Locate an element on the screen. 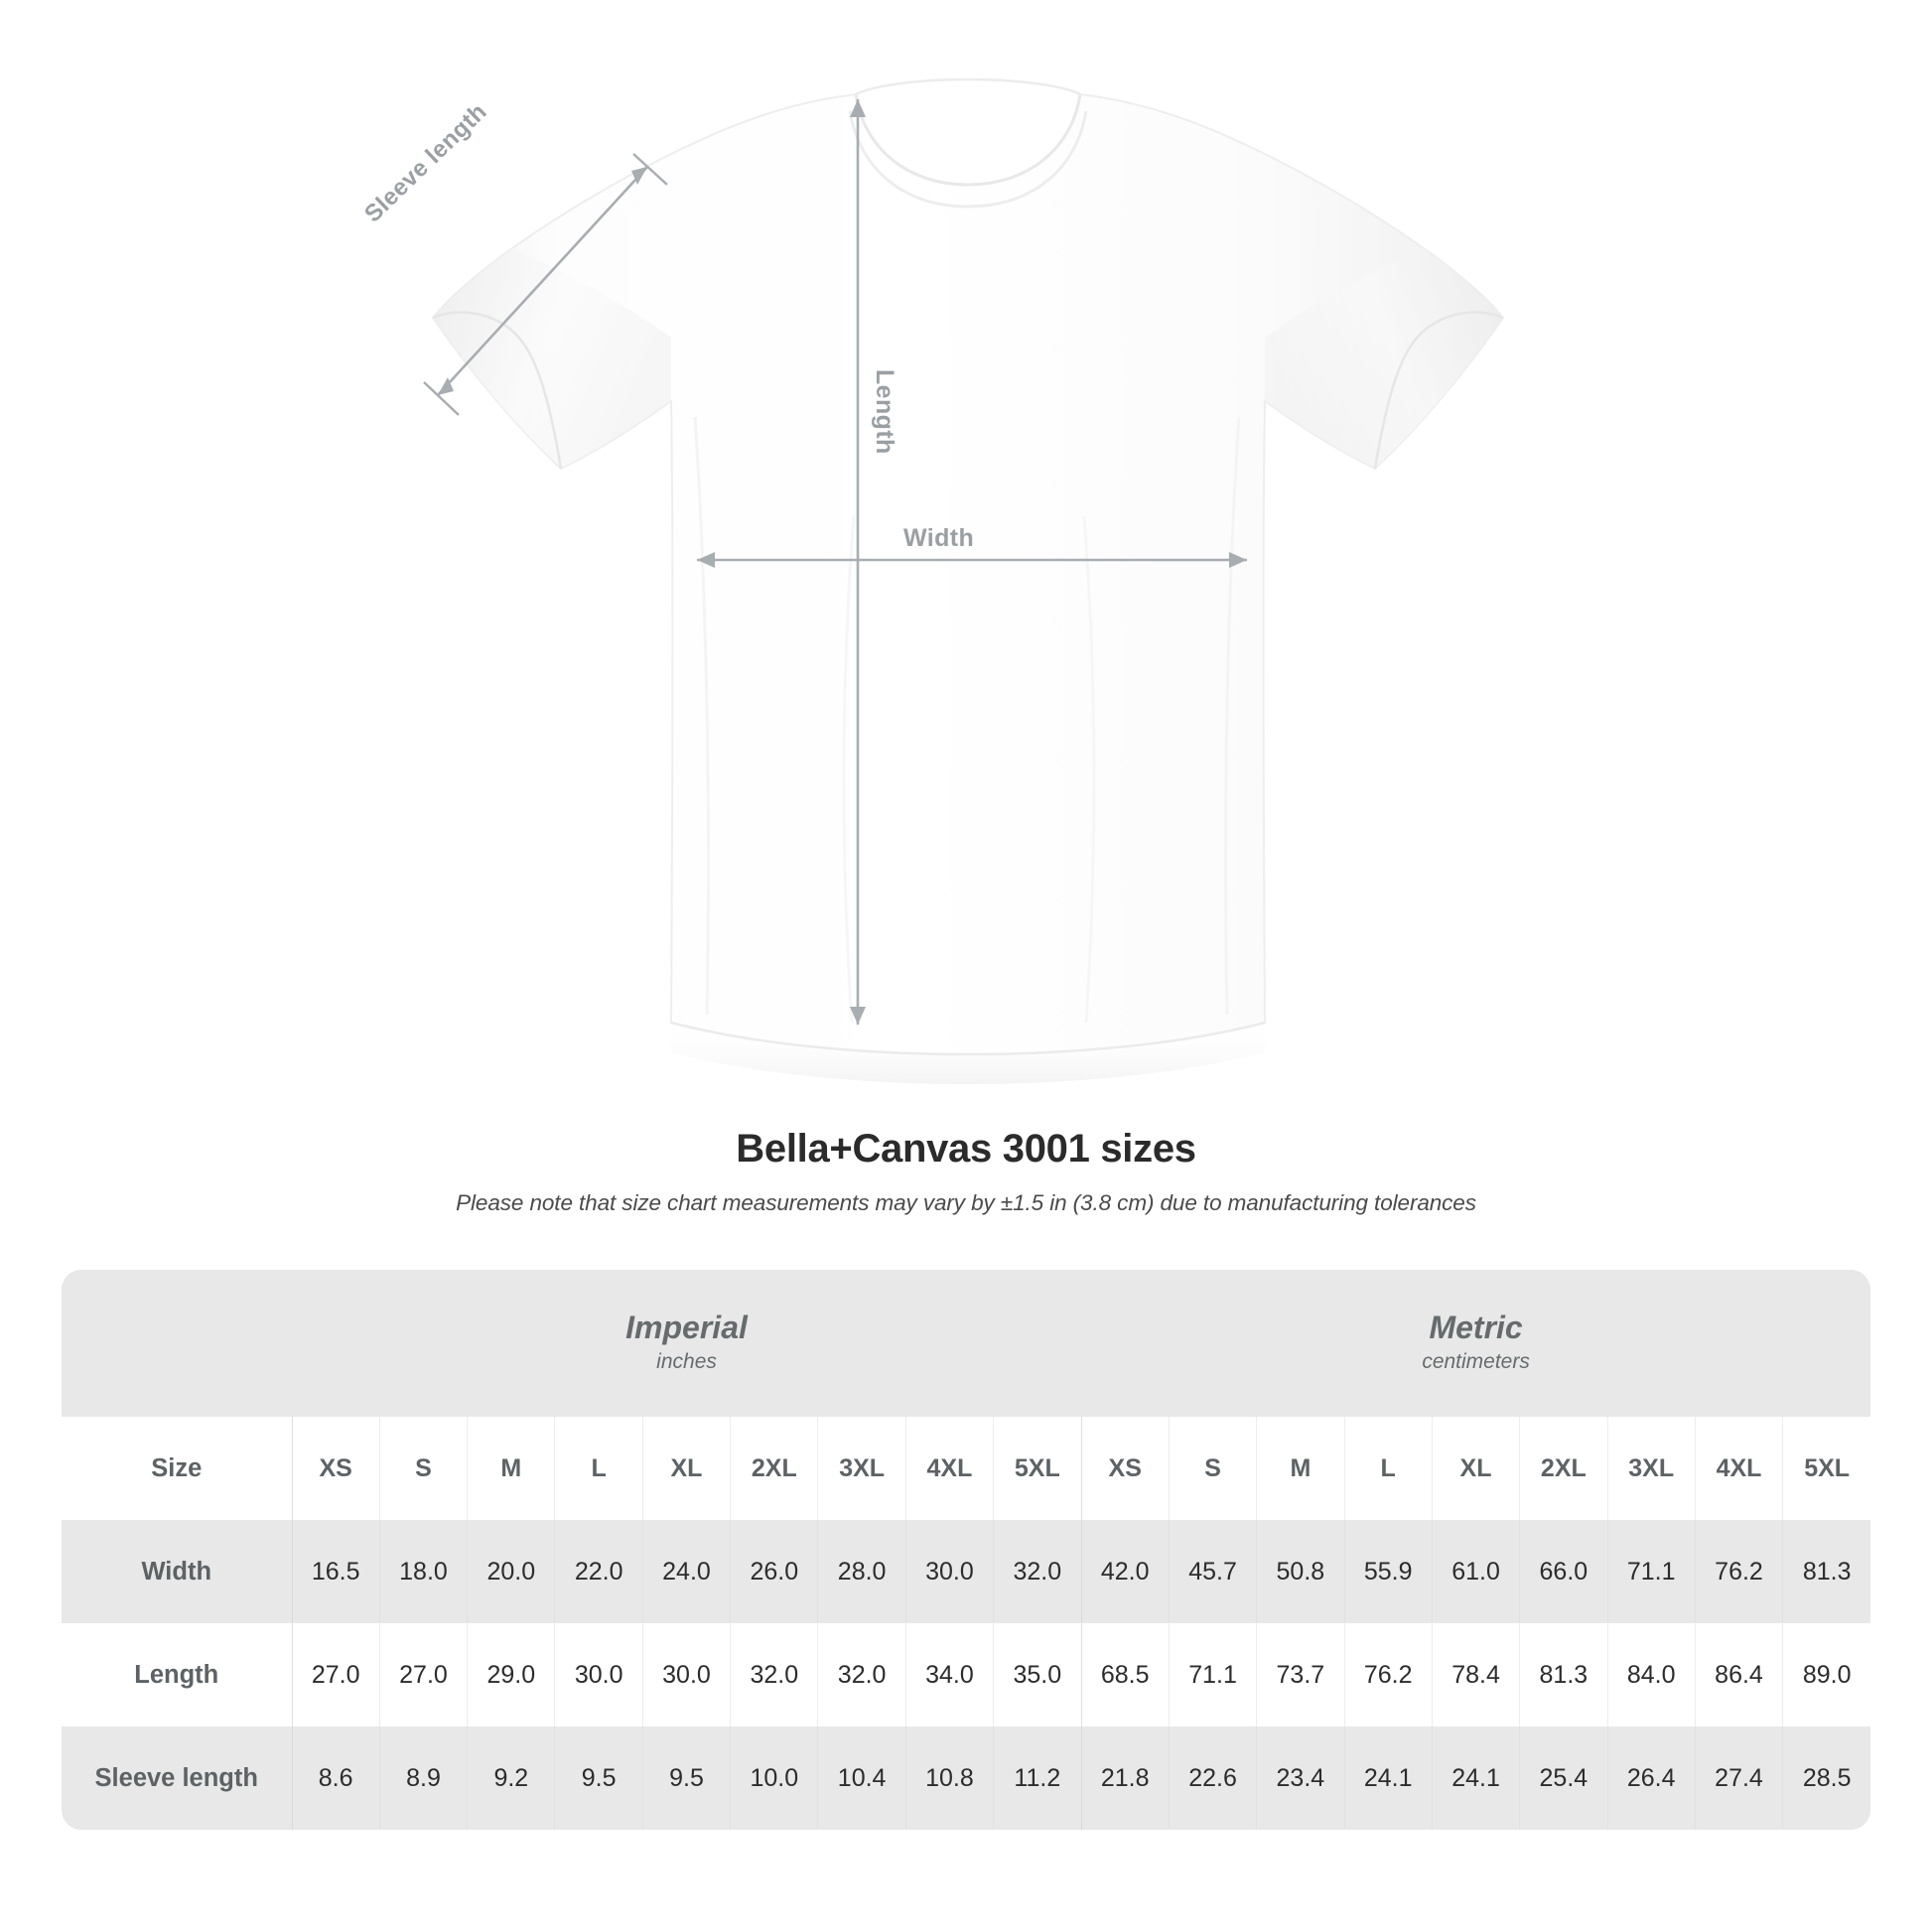  unit-header-imperial: Imperial inches is located at coordinates (687, 1343).